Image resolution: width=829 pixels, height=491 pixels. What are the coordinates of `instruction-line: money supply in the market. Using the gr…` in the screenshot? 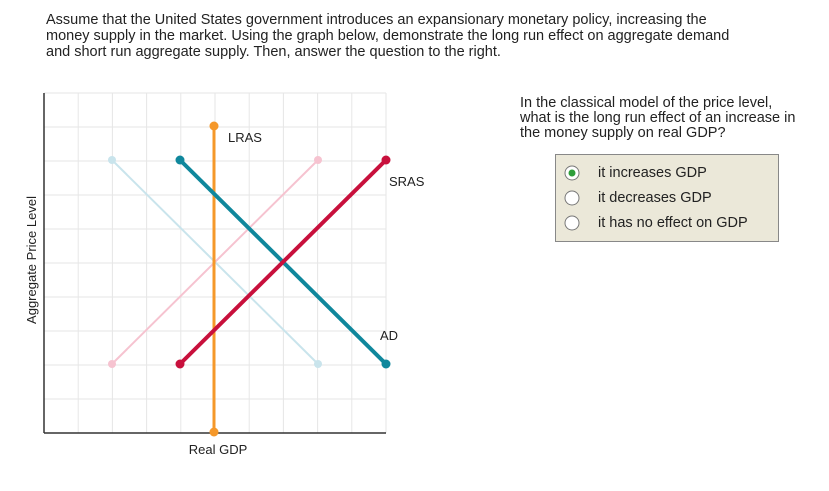 It's located at (387, 36).